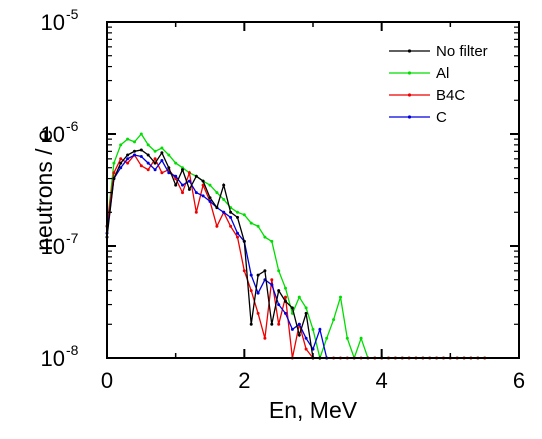 The height and width of the screenshot is (439, 542). What do you see at coordinates (442, 73) in the screenshot?
I see `legend-label: Al` at bounding box center [442, 73].